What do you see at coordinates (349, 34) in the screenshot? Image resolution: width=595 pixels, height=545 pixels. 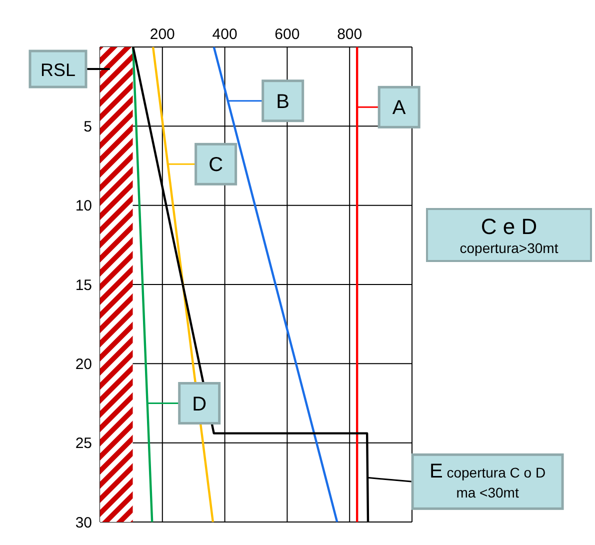 I see `x-tick-label: 800` at bounding box center [349, 34].